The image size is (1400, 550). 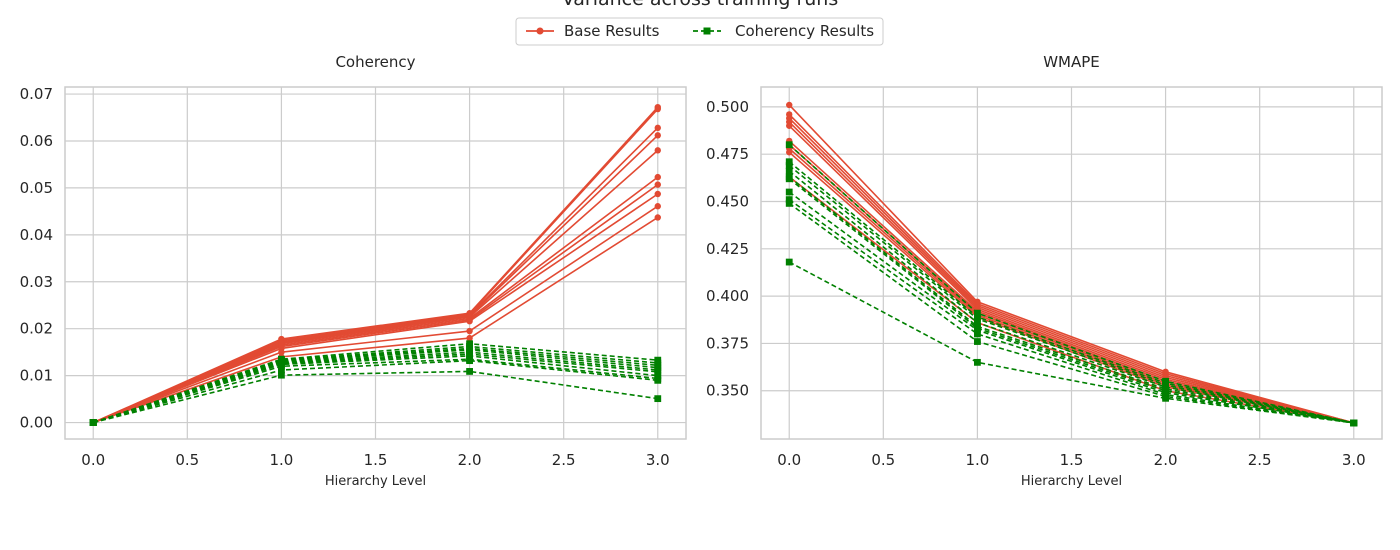 What do you see at coordinates (789, 460) in the screenshot?
I see `wmape-x-tick-label: 0.0` at bounding box center [789, 460].